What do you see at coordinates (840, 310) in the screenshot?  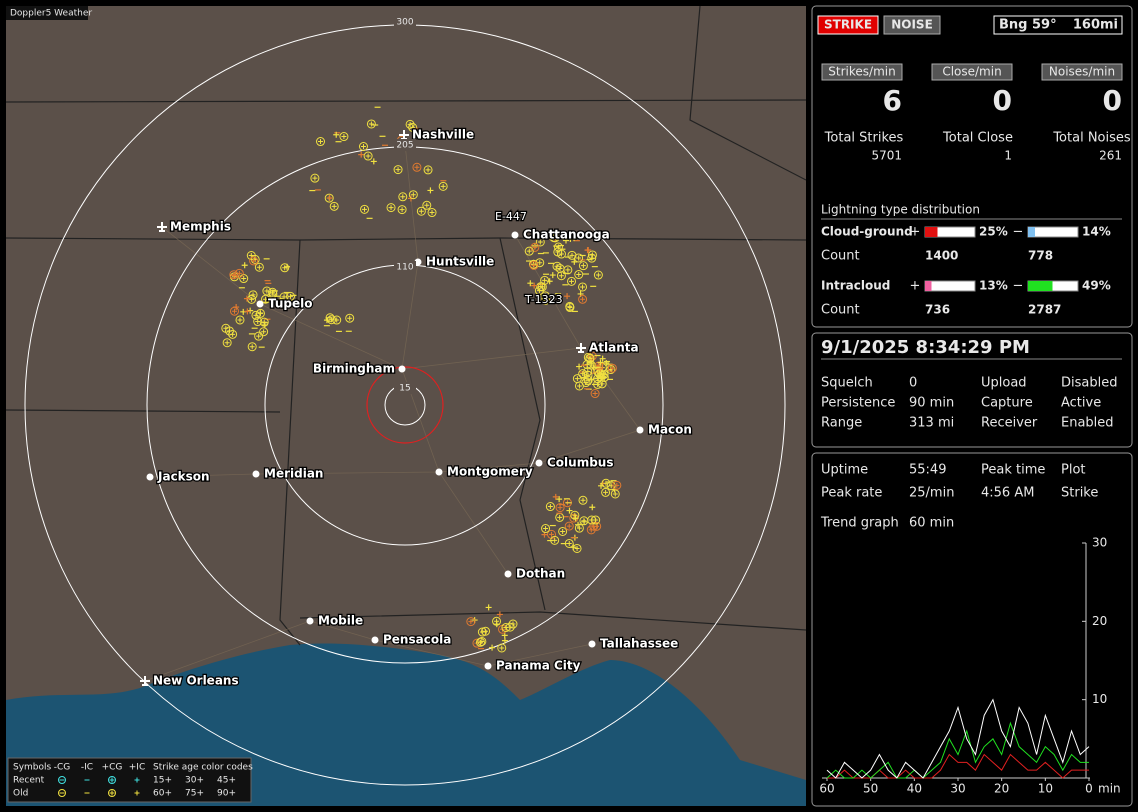 I see `count-label: Count` at bounding box center [840, 310].